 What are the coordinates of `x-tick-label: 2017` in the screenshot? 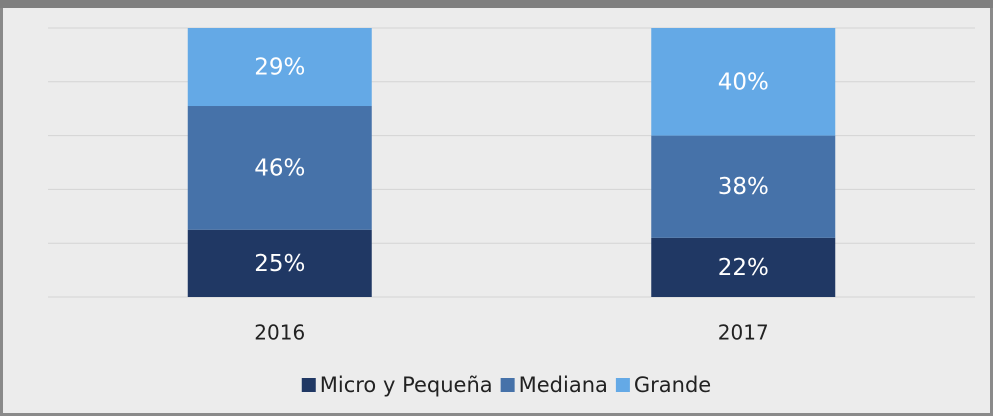 It's located at (743, 333).